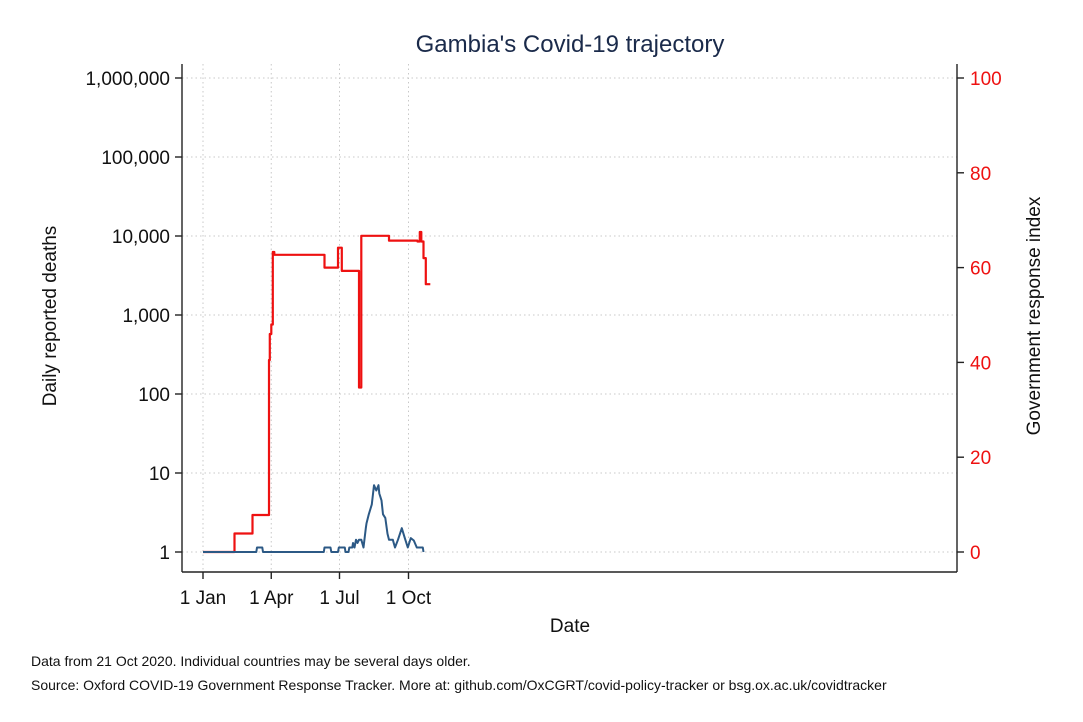 This screenshot has width=1083, height=722. I want to click on y-left-tick-label: 1,000,000, so click(127, 79).